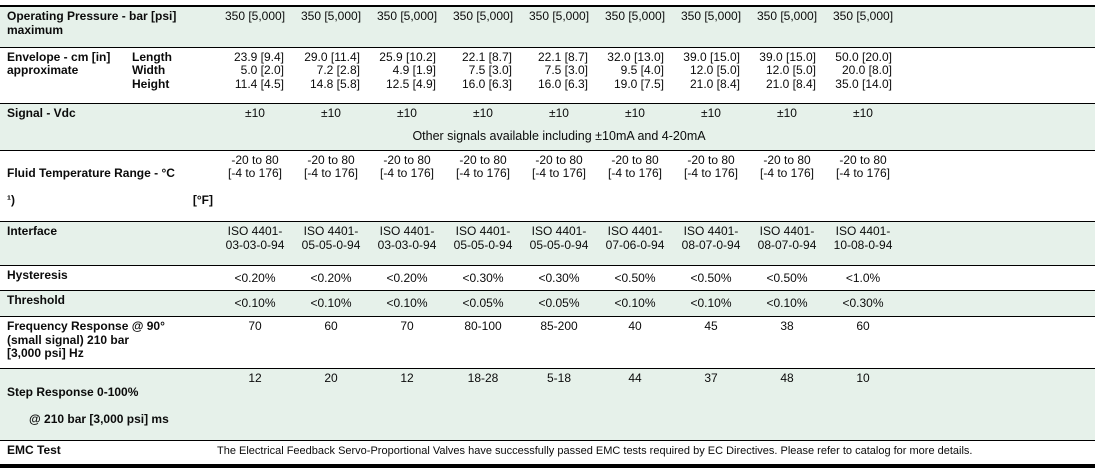 The image size is (1095, 468). What do you see at coordinates (109, 139) in the screenshot?
I see `empty-cell` at bounding box center [109, 139].